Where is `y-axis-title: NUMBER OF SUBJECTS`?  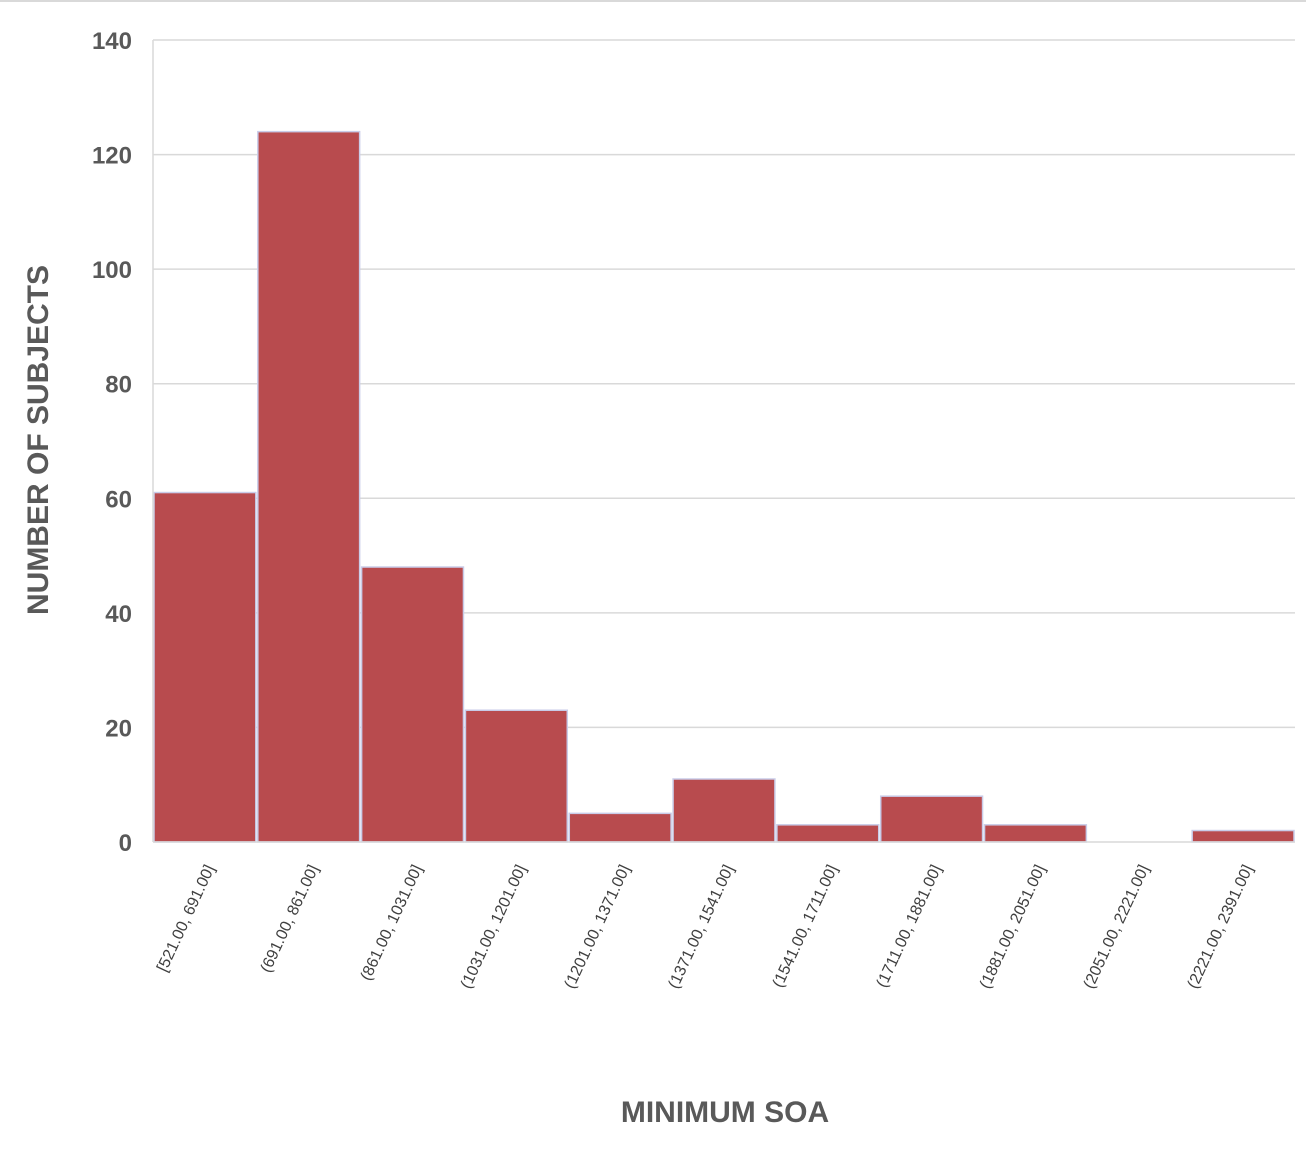
y-axis-title: NUMBER OF SUBJECTS is located at coordinates (38, 440).